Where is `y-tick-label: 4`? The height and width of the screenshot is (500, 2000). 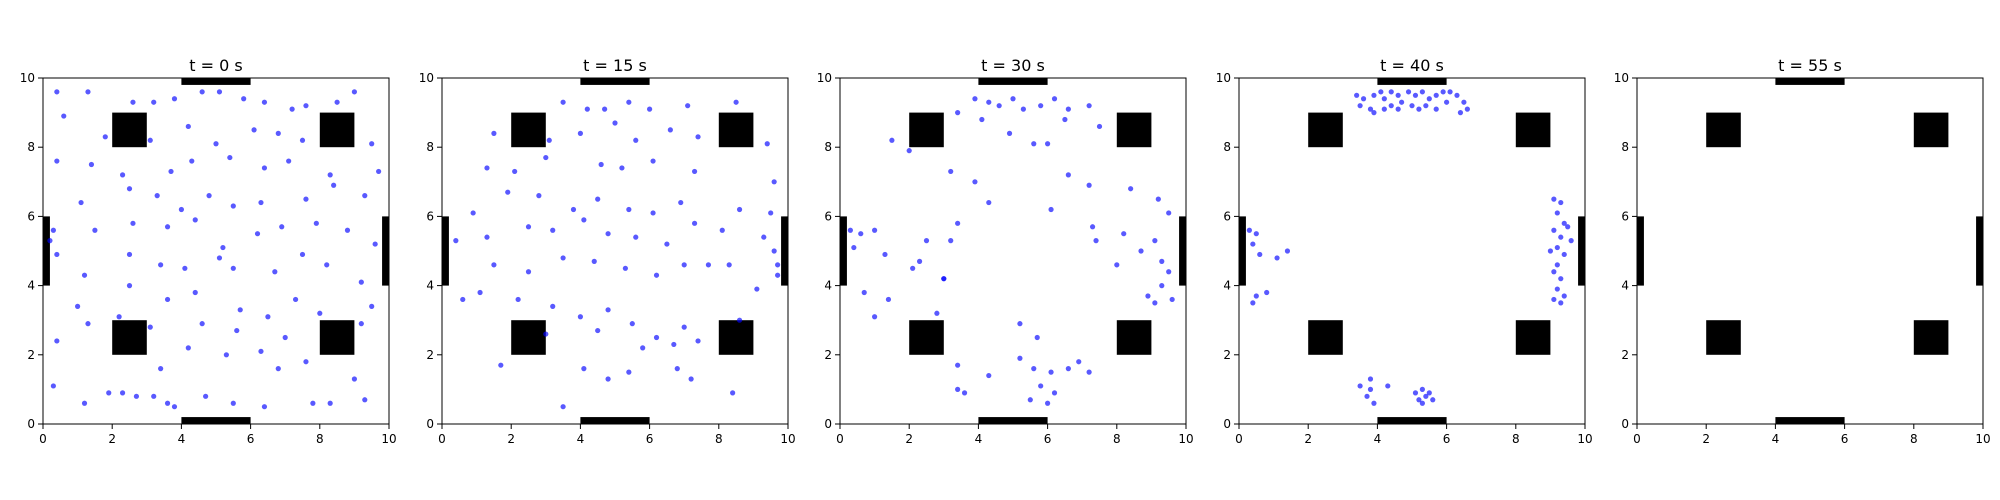 y-tick-label: 4 is located at coordinates (1625, 286).